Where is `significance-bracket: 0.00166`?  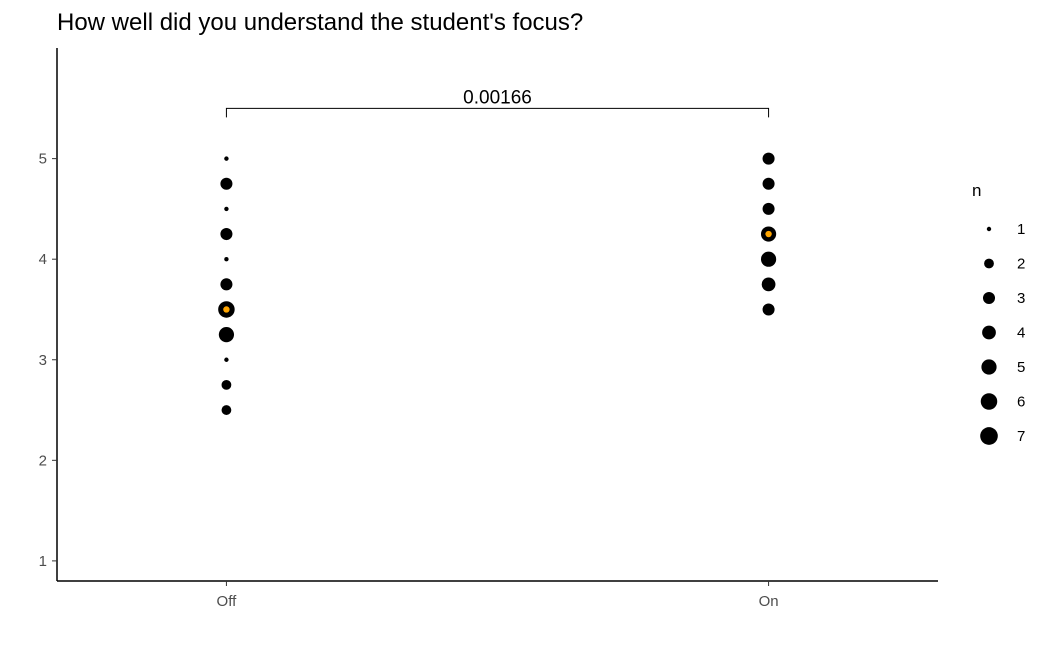
significance-bracket: 0.00166 is located at coordinates (497, 102).